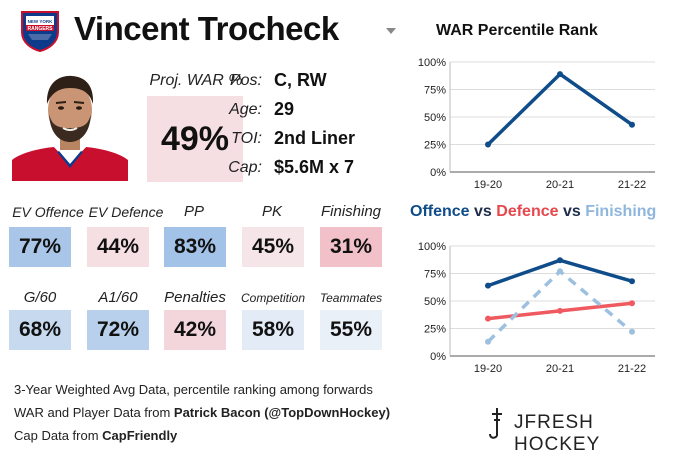  Describe the element at coordinates (621, 211) in the screenshot. I see `title-finishing: Finishing` at that location.